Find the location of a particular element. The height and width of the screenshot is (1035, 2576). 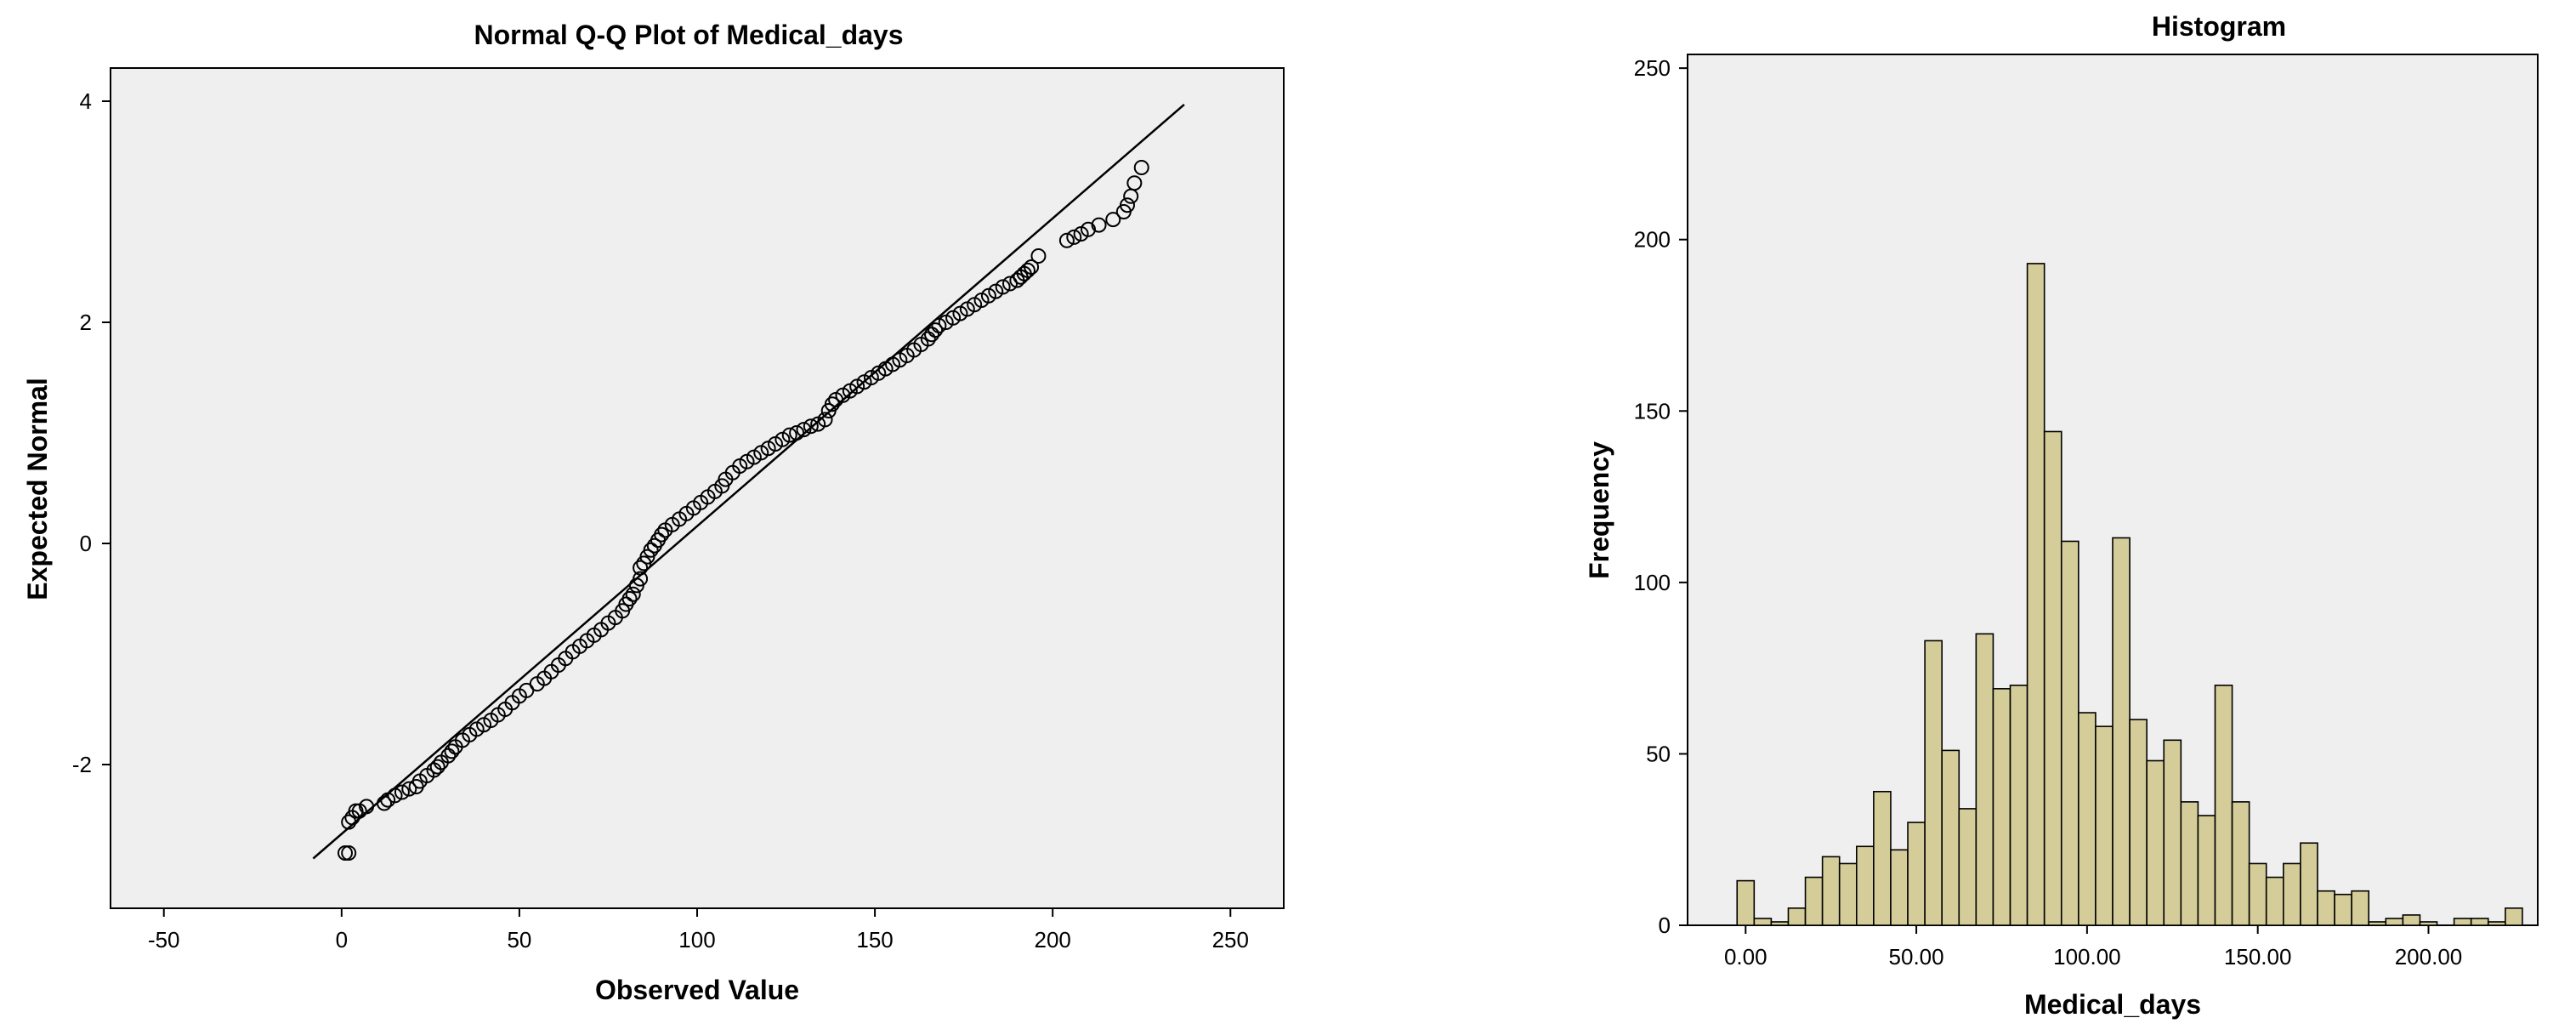

histogram-x-tick-label: 100.00 is located at coordinates (2087, 957).